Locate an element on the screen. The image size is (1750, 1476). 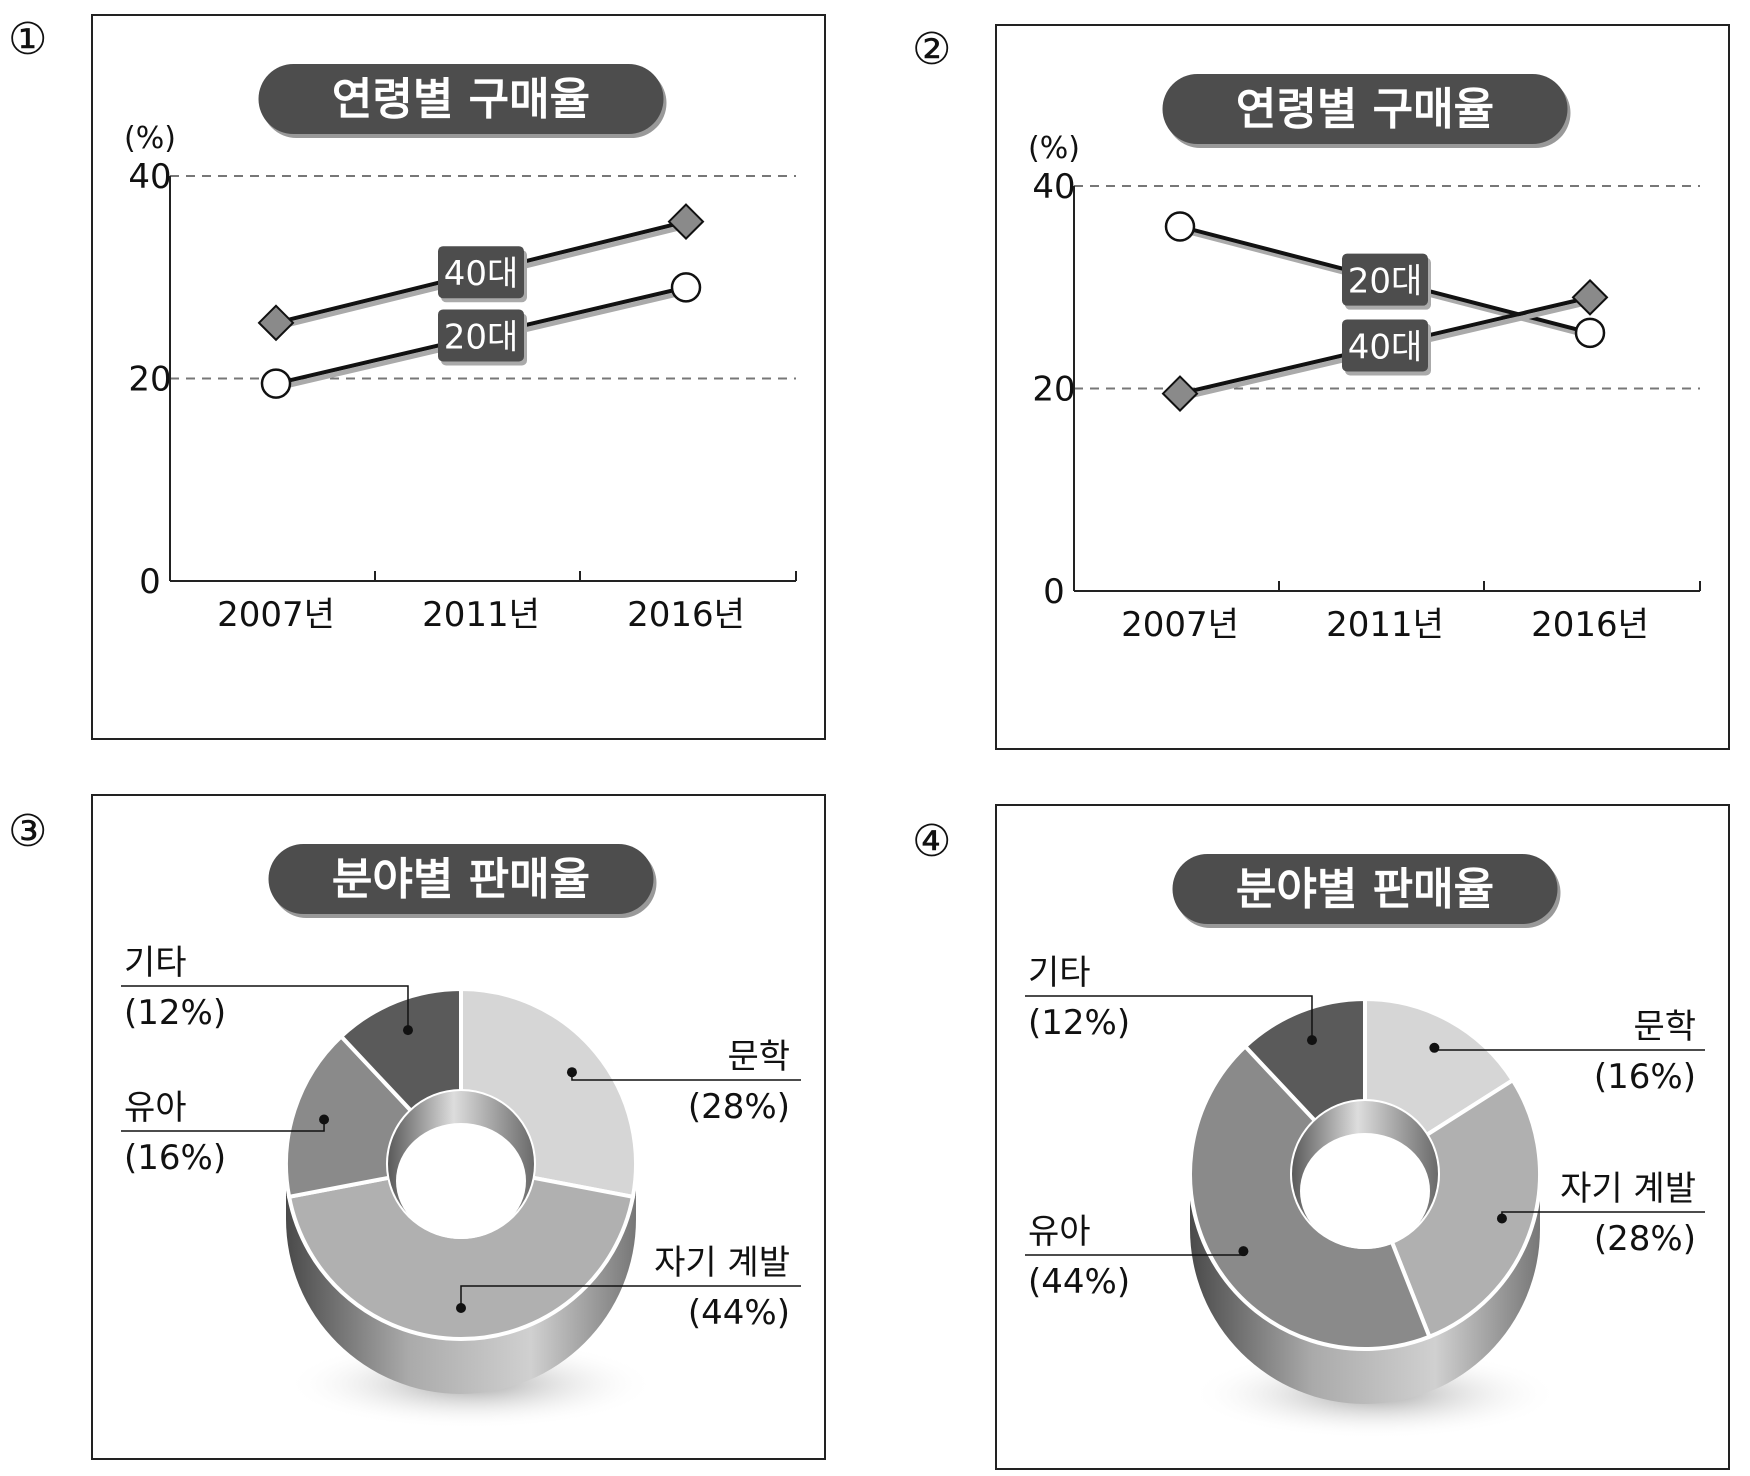
chart-title-1: 연령별 구매율 is located at coordinates (1365, 109).